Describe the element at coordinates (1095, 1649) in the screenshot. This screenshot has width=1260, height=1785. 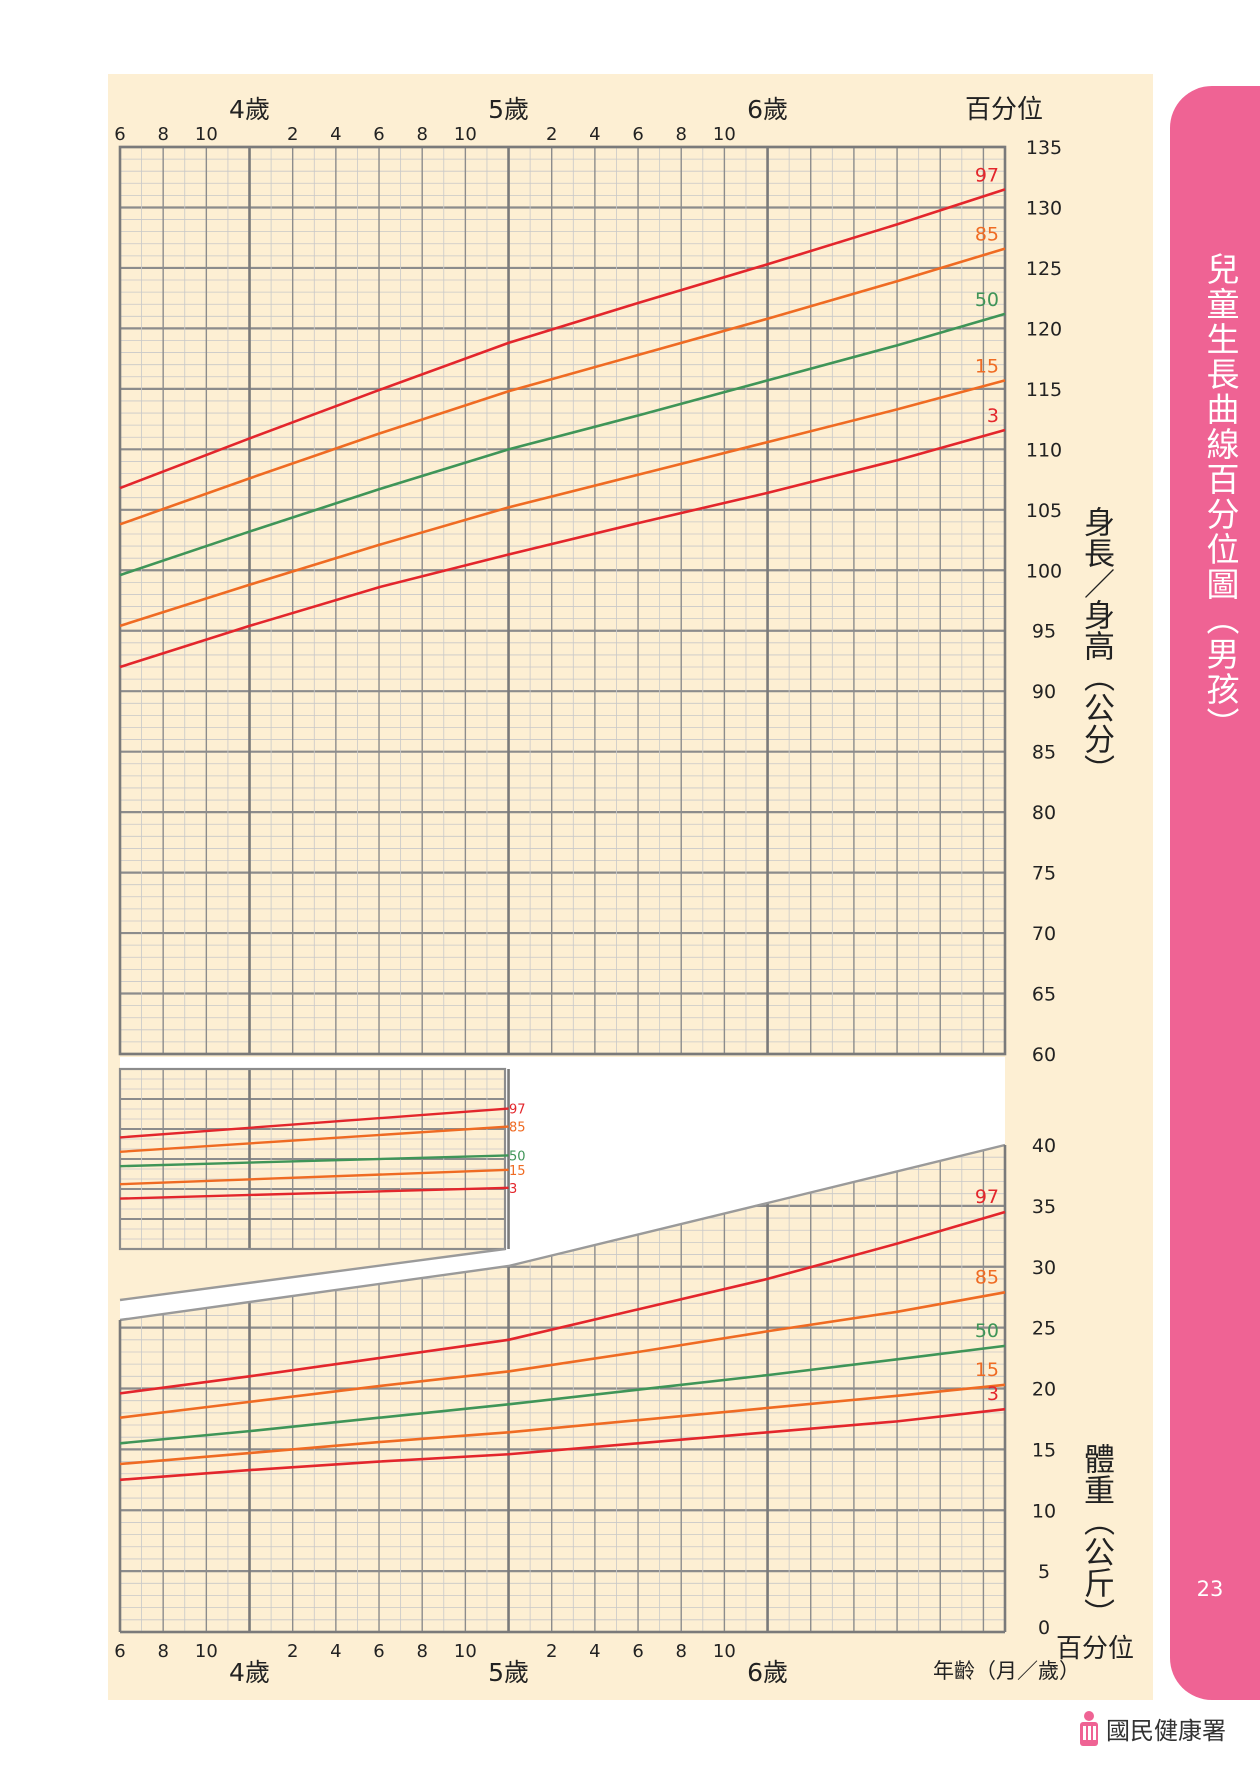
I see `bottom-percentile-label: 百分位` at that location.